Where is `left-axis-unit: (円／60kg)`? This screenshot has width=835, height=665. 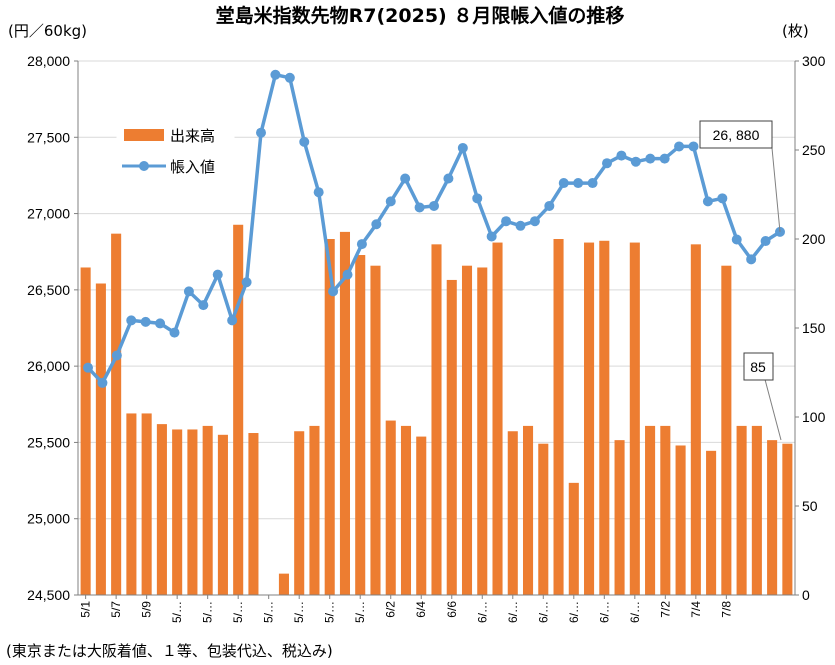 left-axis-unit: (円／60kg) is located at coordinates (47, 31).